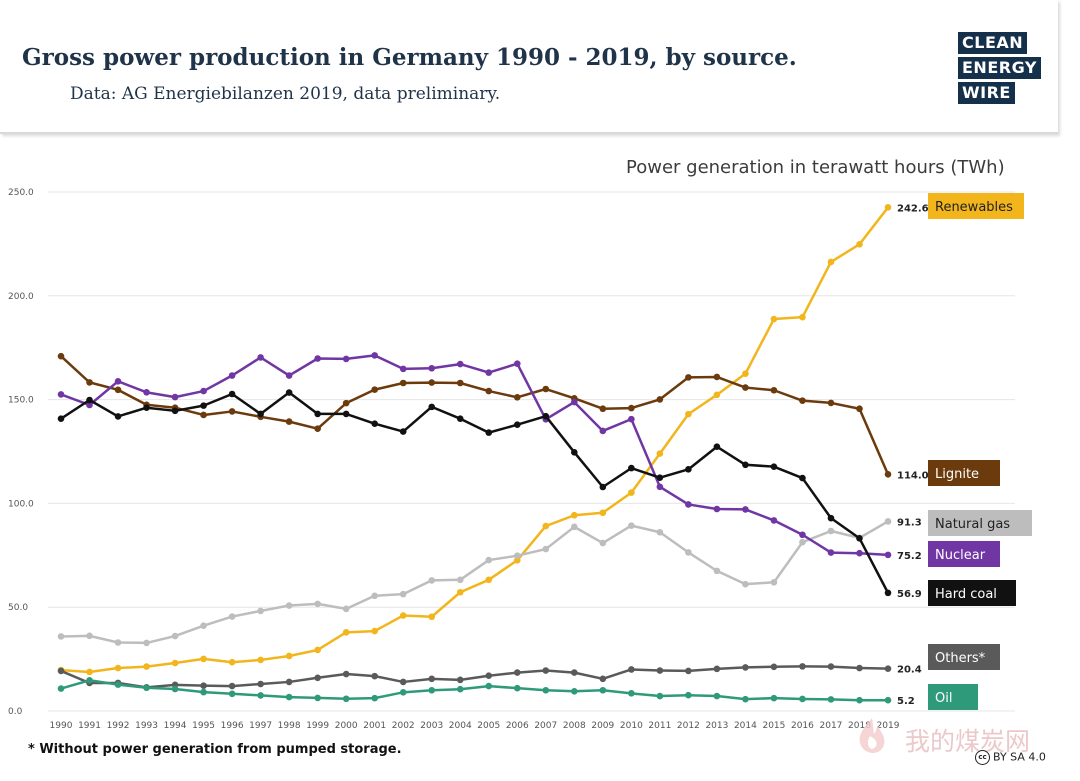 This screenshot has height=781, width=1080. I want to click on x-tick-label: 2015, so click(773, 726).